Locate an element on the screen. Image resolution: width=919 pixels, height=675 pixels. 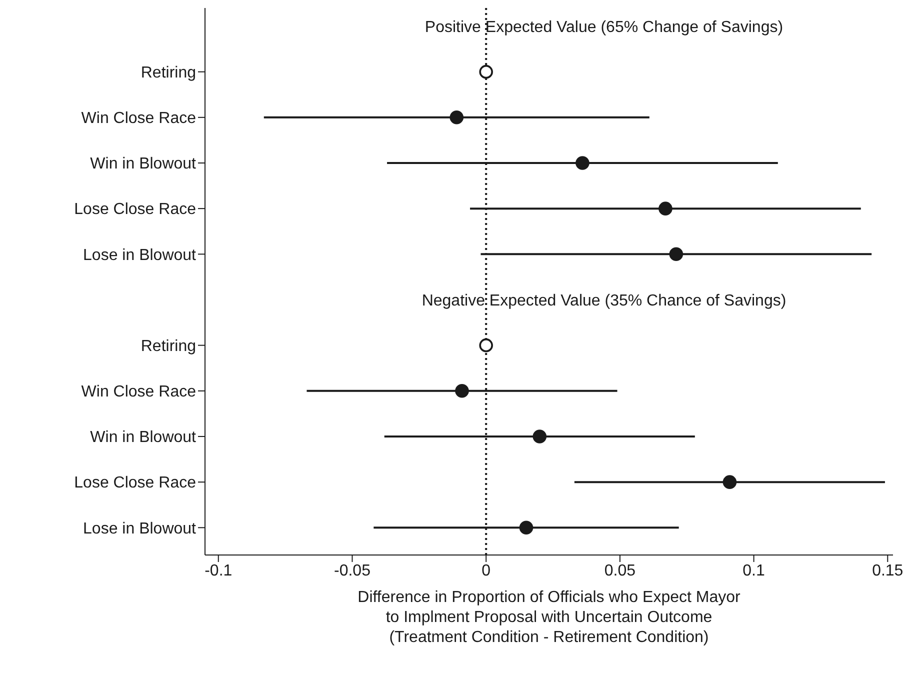
x-tick-label: 0 is located at coordinates (486, 571).